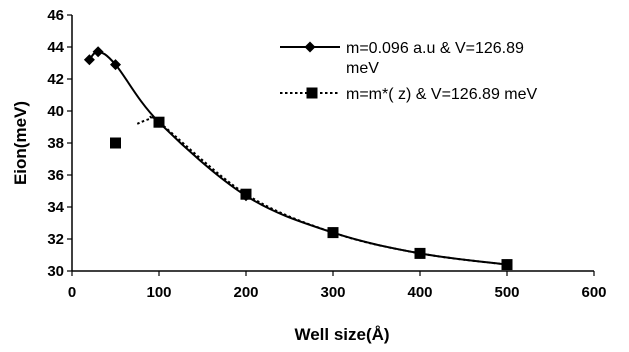 Image resolution: width=629 pixels, height=352 pixels. What do you see at coordinates (506, 292) in the screenshot?
I see `x-tick-label: 500` at bounding box center [506, 292].